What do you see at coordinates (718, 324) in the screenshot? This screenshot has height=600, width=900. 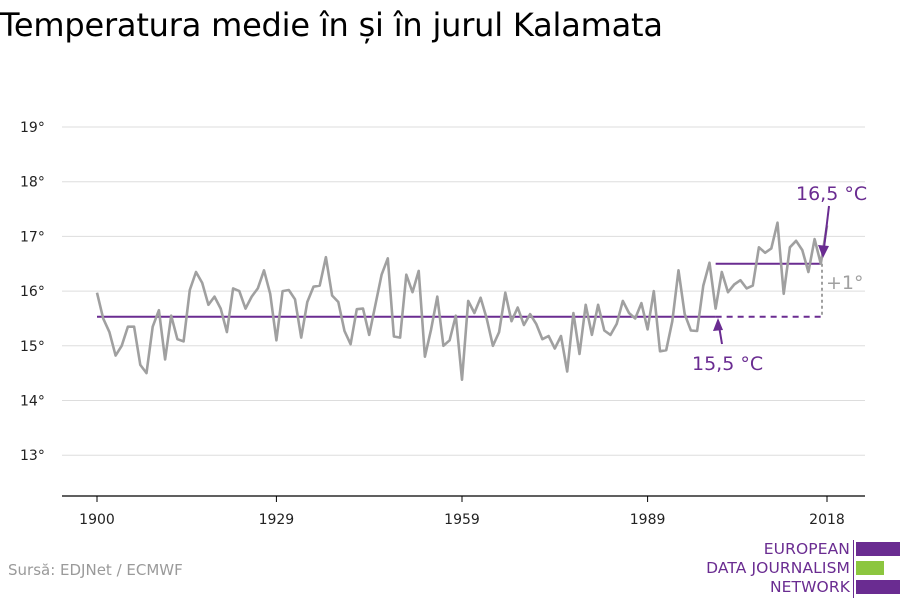 I see `arrowhead-baseline` at bounding box center [718, 324].